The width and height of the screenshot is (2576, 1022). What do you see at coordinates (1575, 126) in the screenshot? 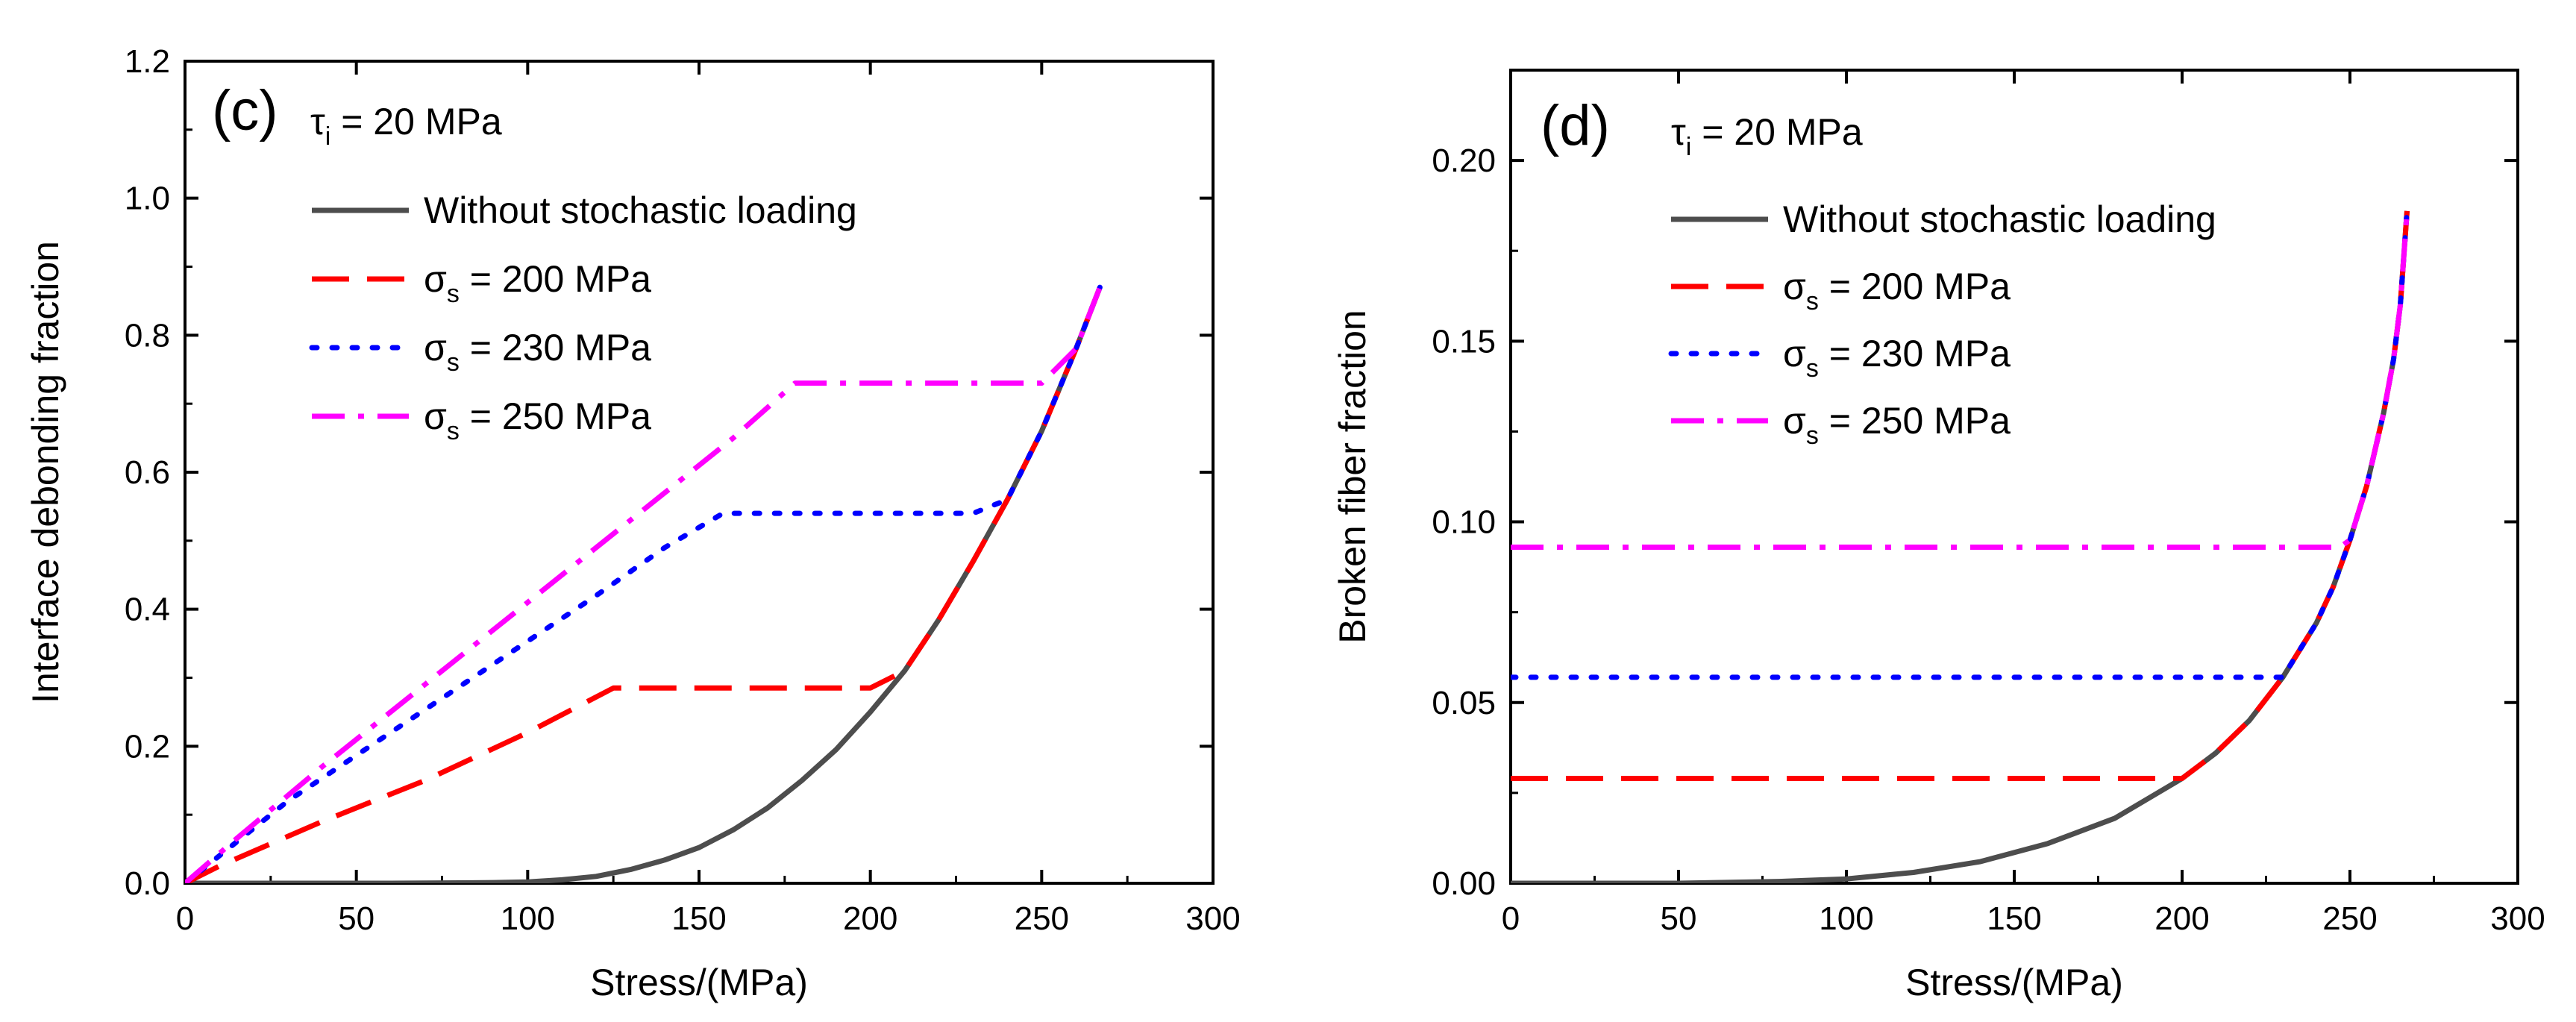
I see `panel-label: (d)` at bounding box center [1575, 126].